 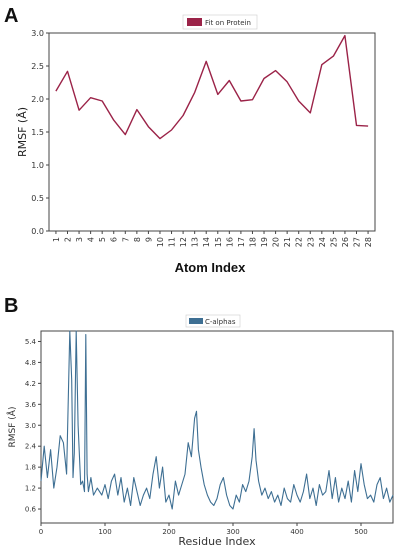 I want to click on panel-a-x-tick-label: 11, so click(x=172, y=242).